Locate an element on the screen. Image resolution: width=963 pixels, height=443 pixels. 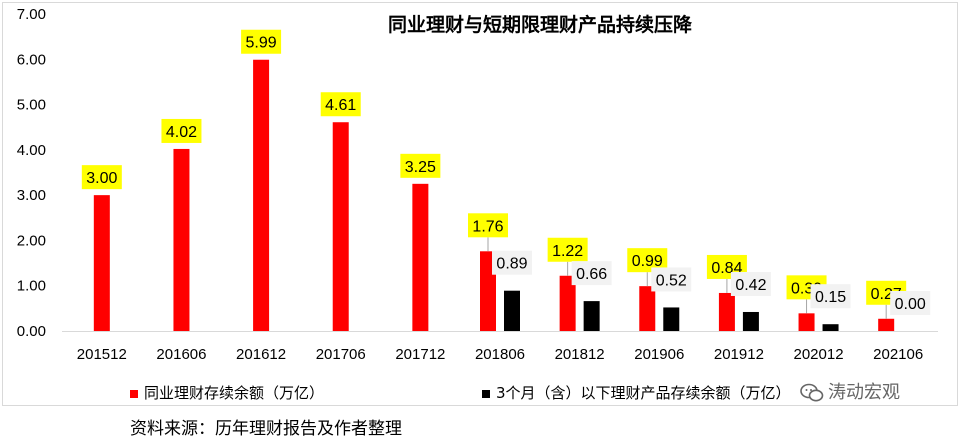
legend-item-interbank: 同业理财存续余额（万亿） is located at coordinates (227, 392).